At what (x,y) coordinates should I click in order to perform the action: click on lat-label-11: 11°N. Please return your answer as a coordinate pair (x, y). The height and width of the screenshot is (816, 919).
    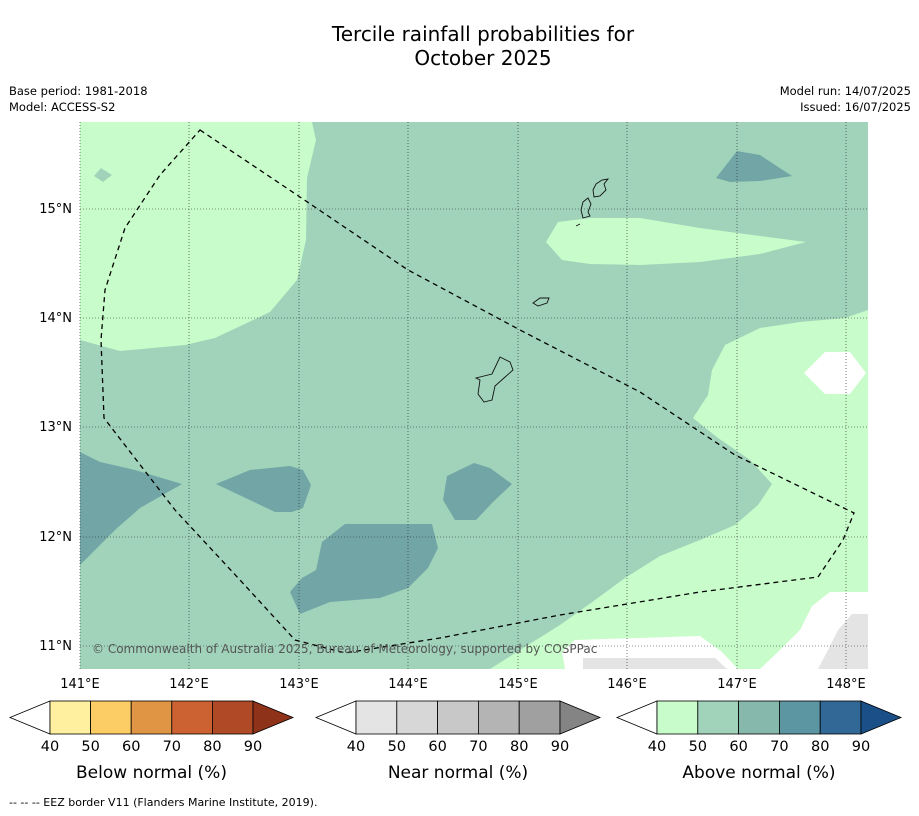
    Looking at the image, I should click on (55, 646).